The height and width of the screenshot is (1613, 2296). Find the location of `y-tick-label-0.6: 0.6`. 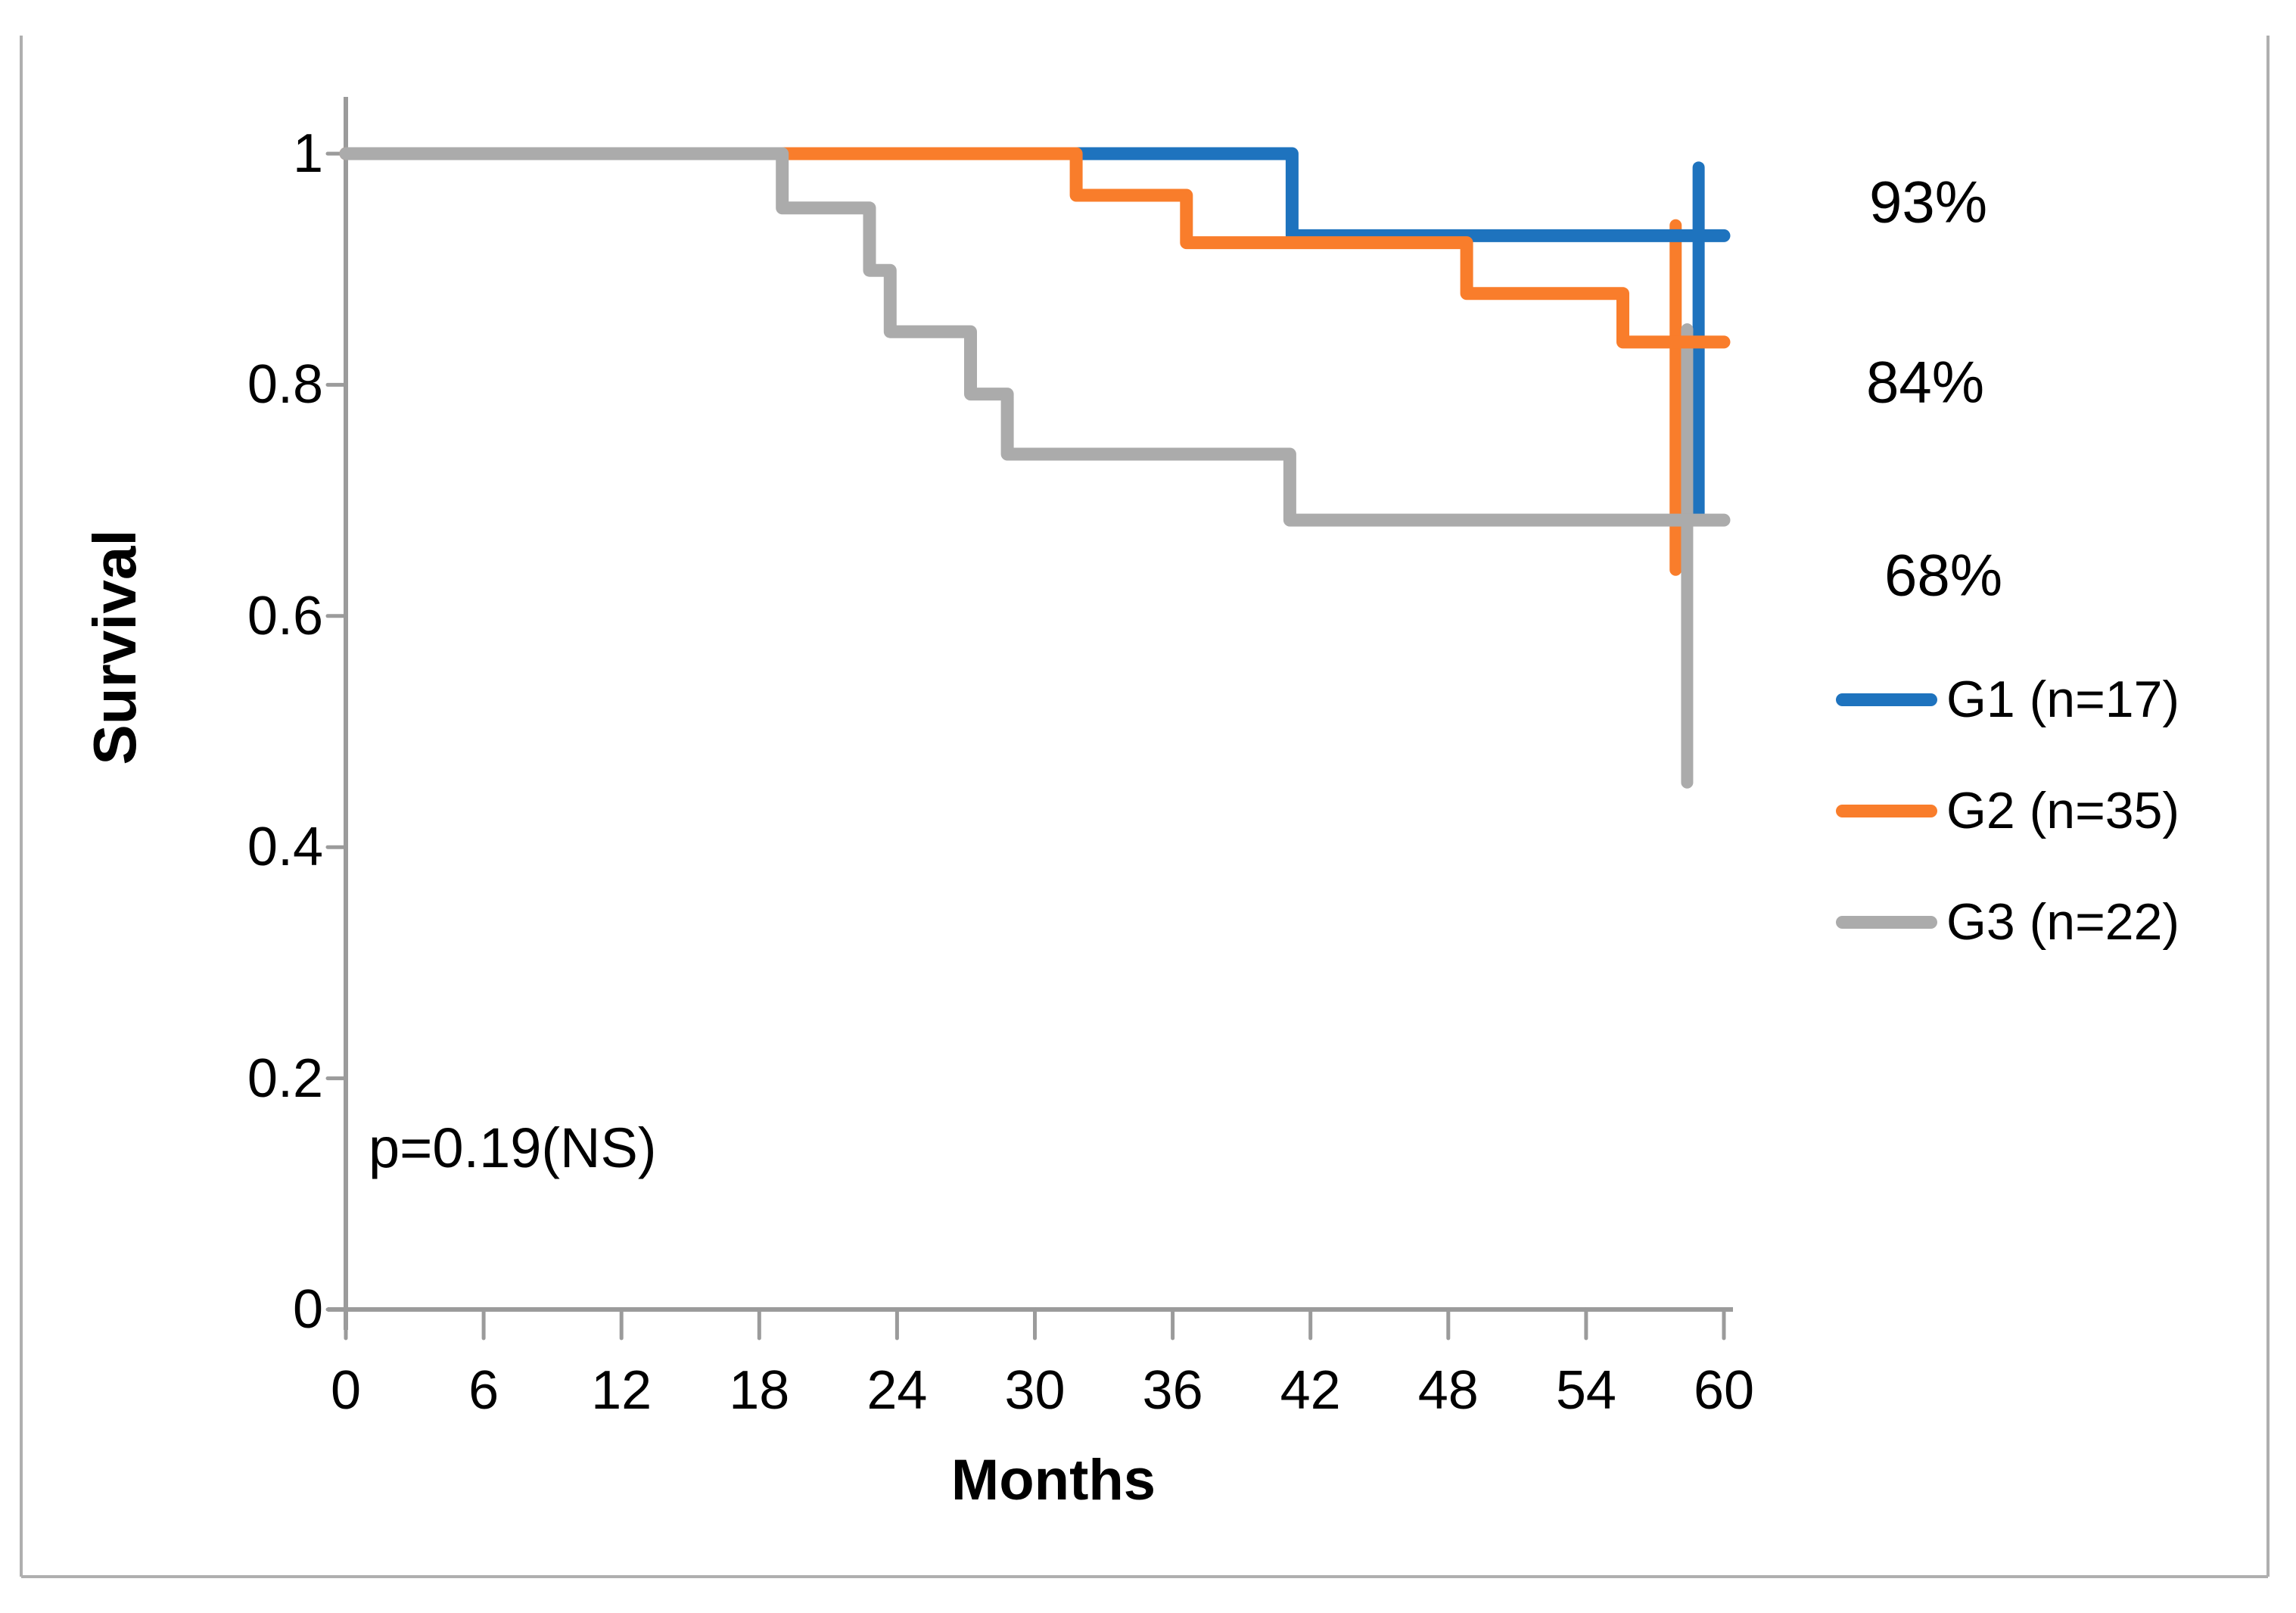

y-tick-label-0.6: 0.6 is located at coordinates (285, 615).